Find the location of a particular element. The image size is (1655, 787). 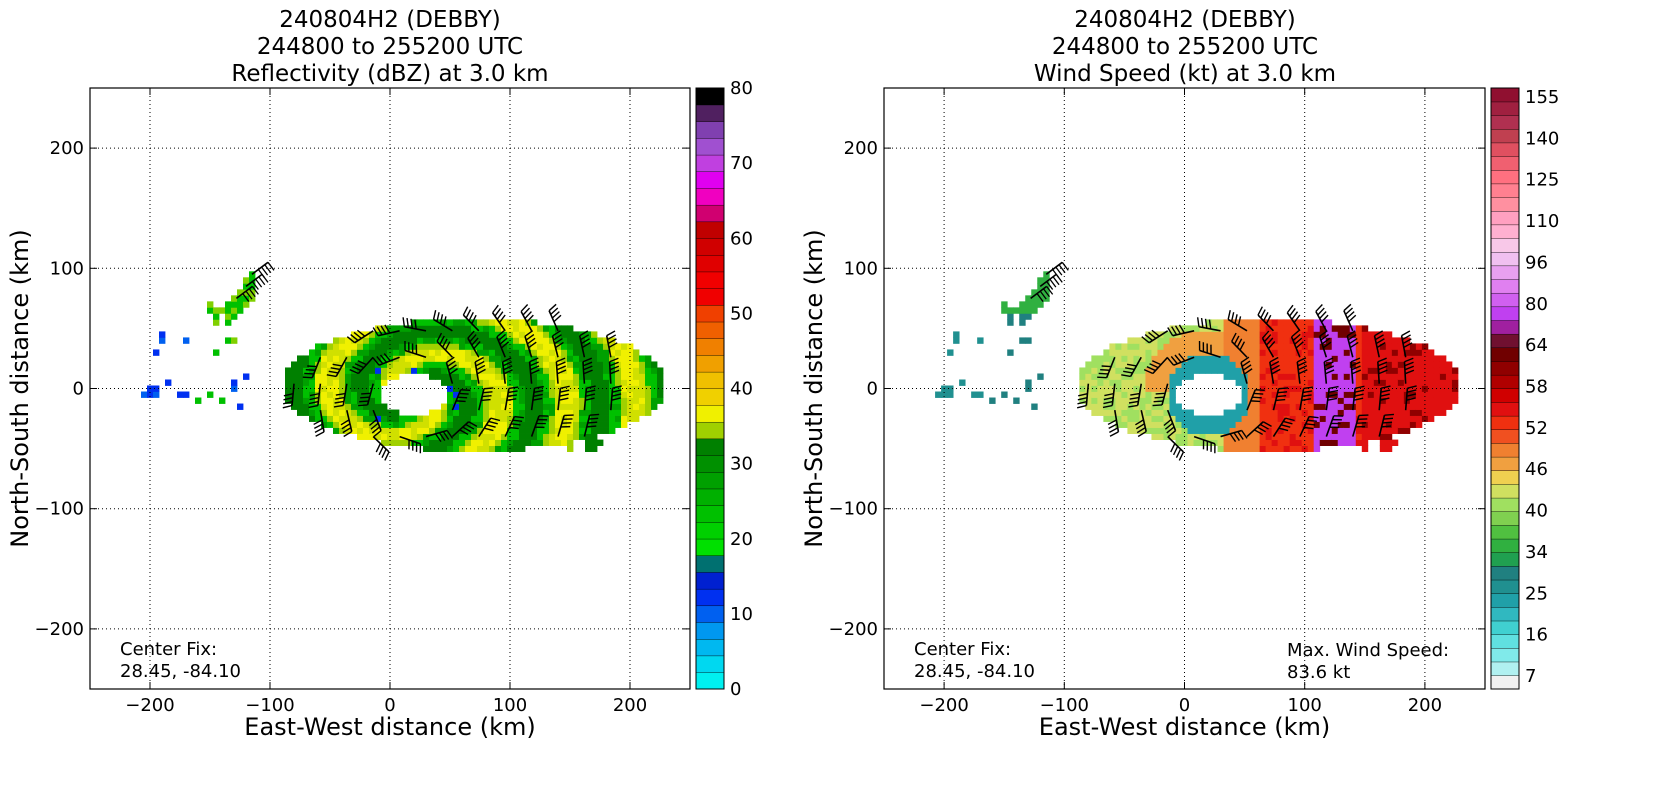

x-tick-label: 200 is located at coordinates (630, 705).